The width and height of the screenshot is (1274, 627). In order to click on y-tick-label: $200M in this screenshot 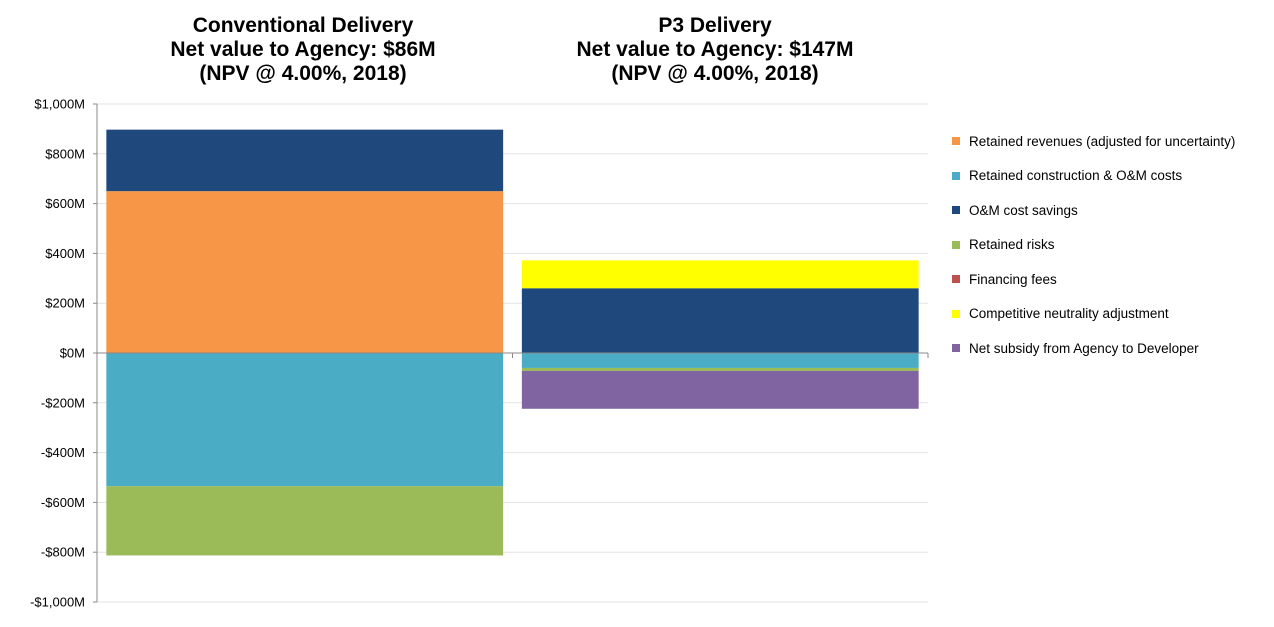, I will do `click(65, 303)`.